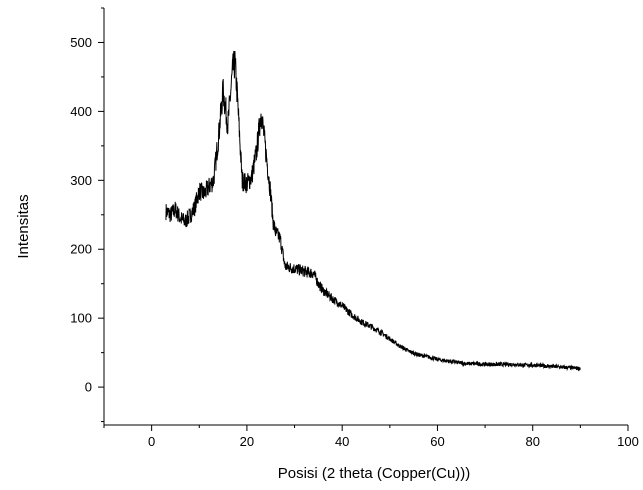 Image resolution: width=643 pixels, height=490 pixels. I want to click on y-axis-ticks: 0 100 200 300 400 500, so click(87, 215).